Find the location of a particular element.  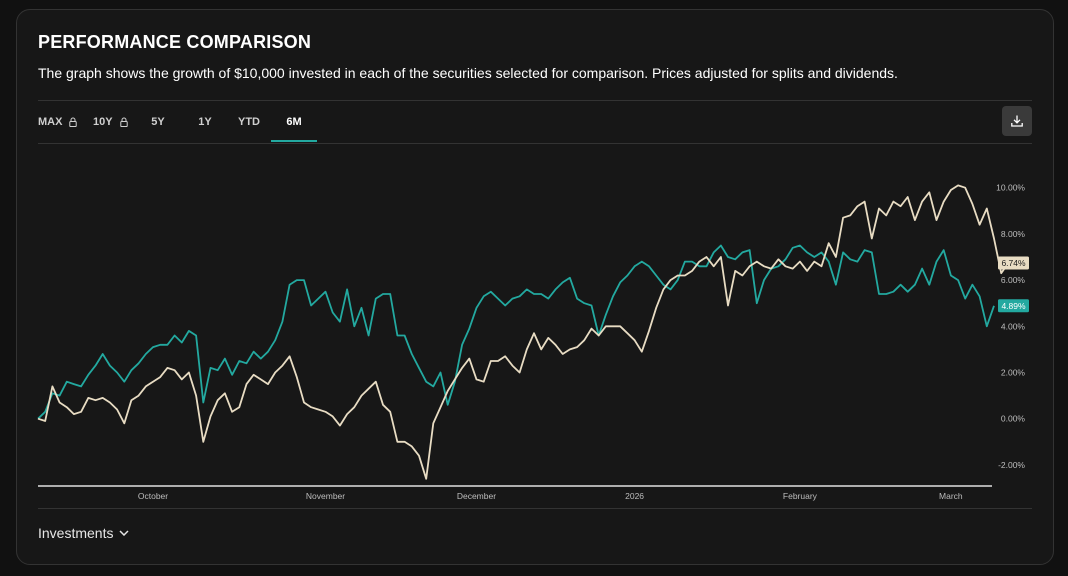

tab-ytd: YTD is located at coordinates (249, 122).